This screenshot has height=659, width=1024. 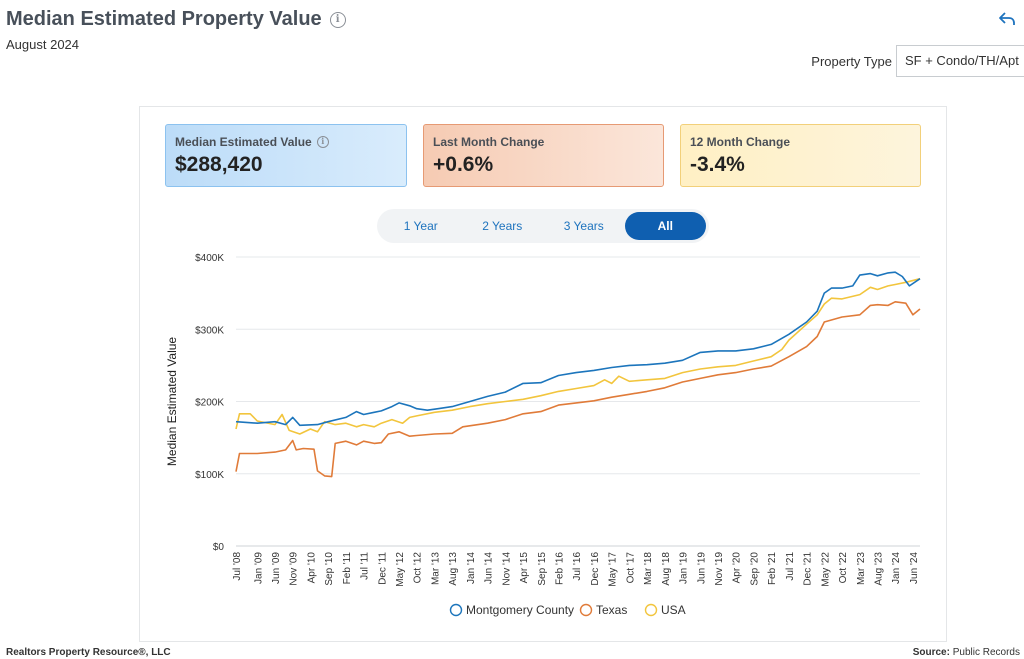 What do you see at coordinates (754, 569) in the screenshot?
I see `x-tick-label: Sep '20` at bounding box center [754, 569].